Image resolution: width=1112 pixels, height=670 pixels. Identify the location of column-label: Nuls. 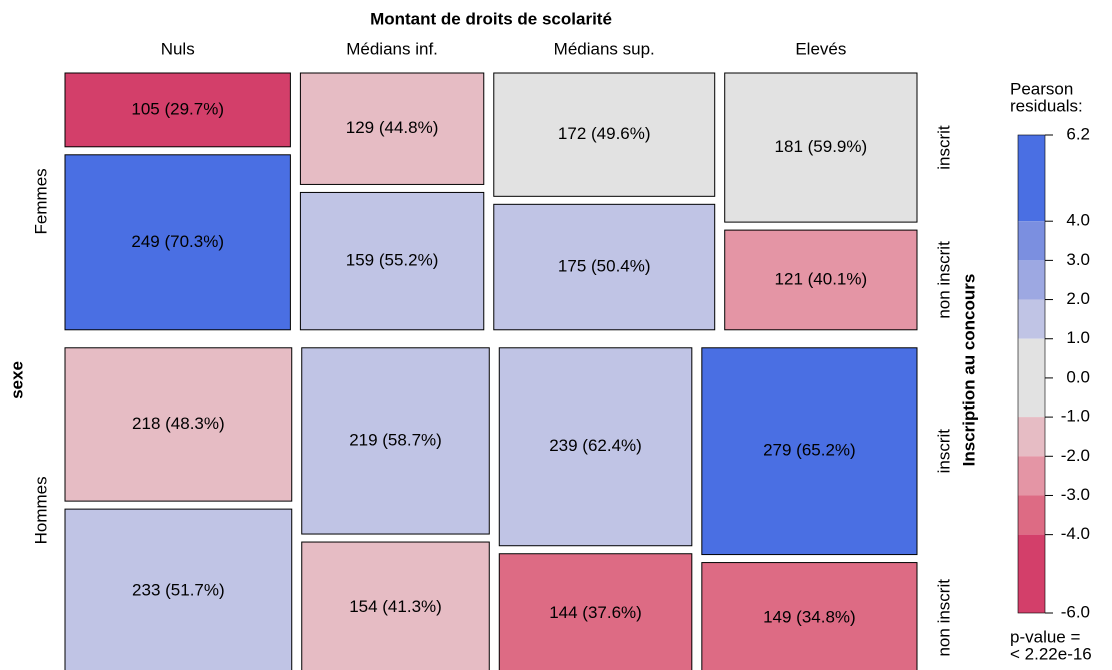
(178, 48).